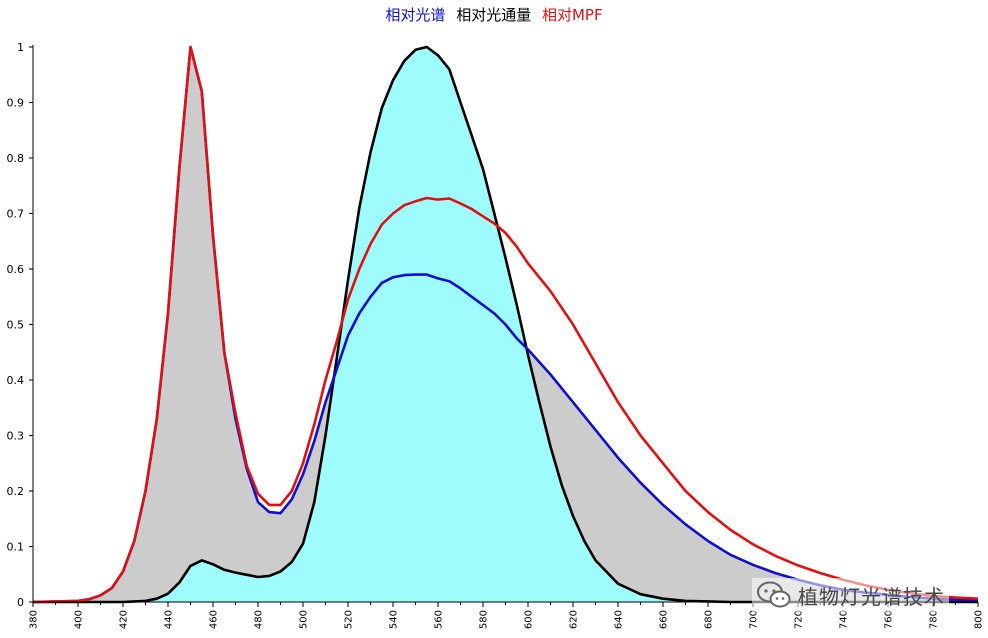 This screenshot has height=638, width=988. I want to click on chart-legend: 相对光谱 相对光通量 相对MPF, so click(494, 15).